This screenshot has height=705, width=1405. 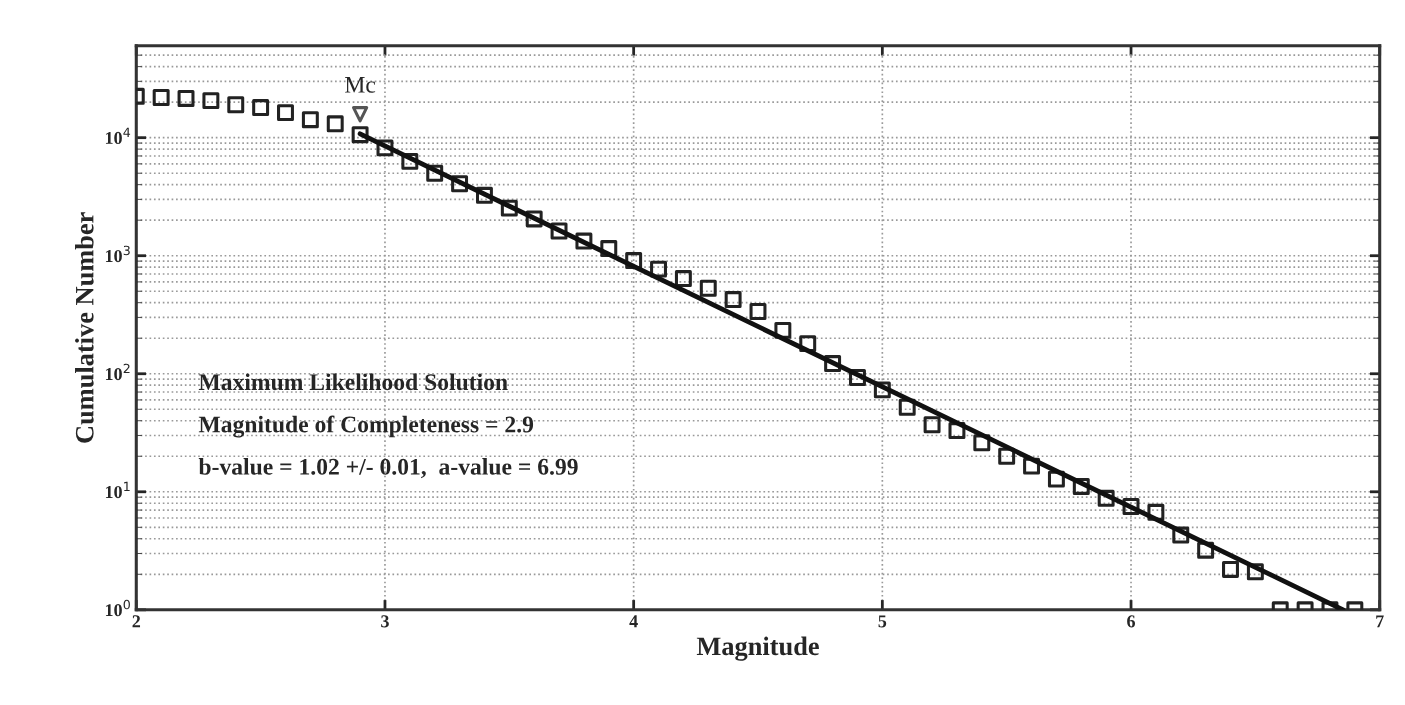 I want to click on y-tick-label: 10$^{2}$, so click(x=117, y=372).